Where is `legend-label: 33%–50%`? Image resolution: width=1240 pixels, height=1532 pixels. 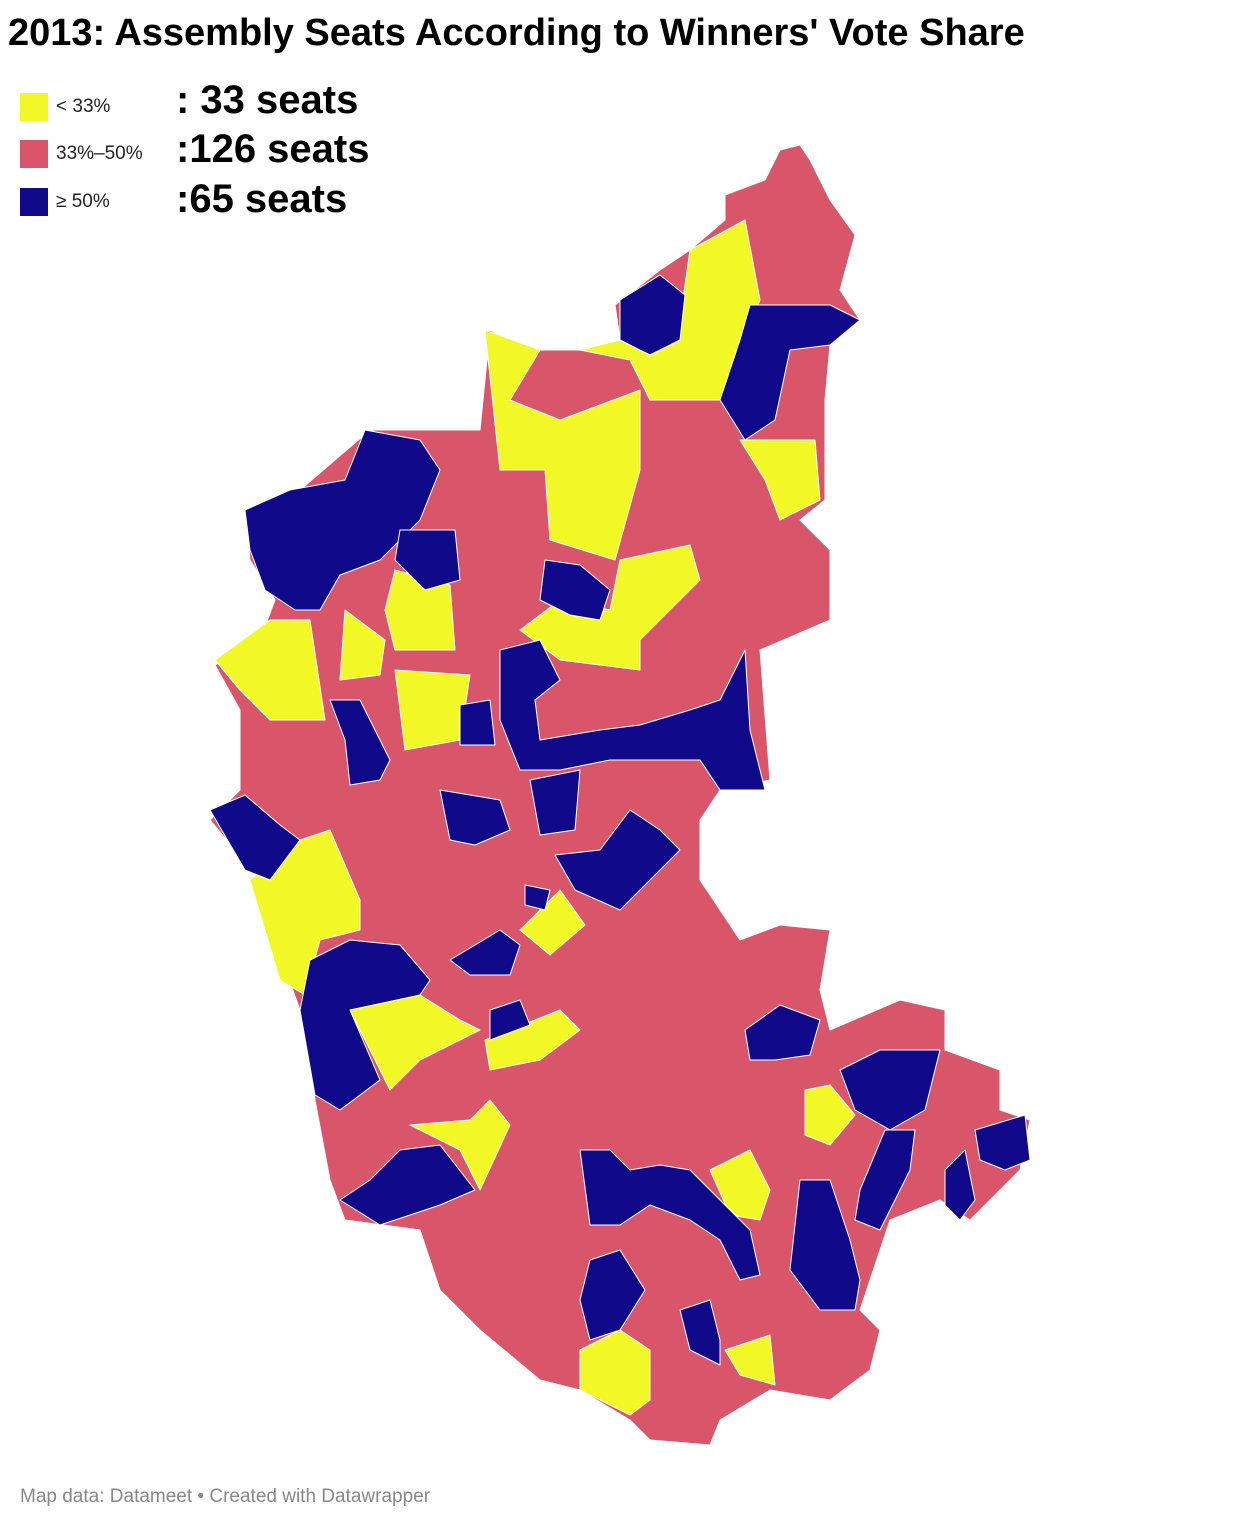
legend-label: 33%–50% is located at coordinates (99, 153).